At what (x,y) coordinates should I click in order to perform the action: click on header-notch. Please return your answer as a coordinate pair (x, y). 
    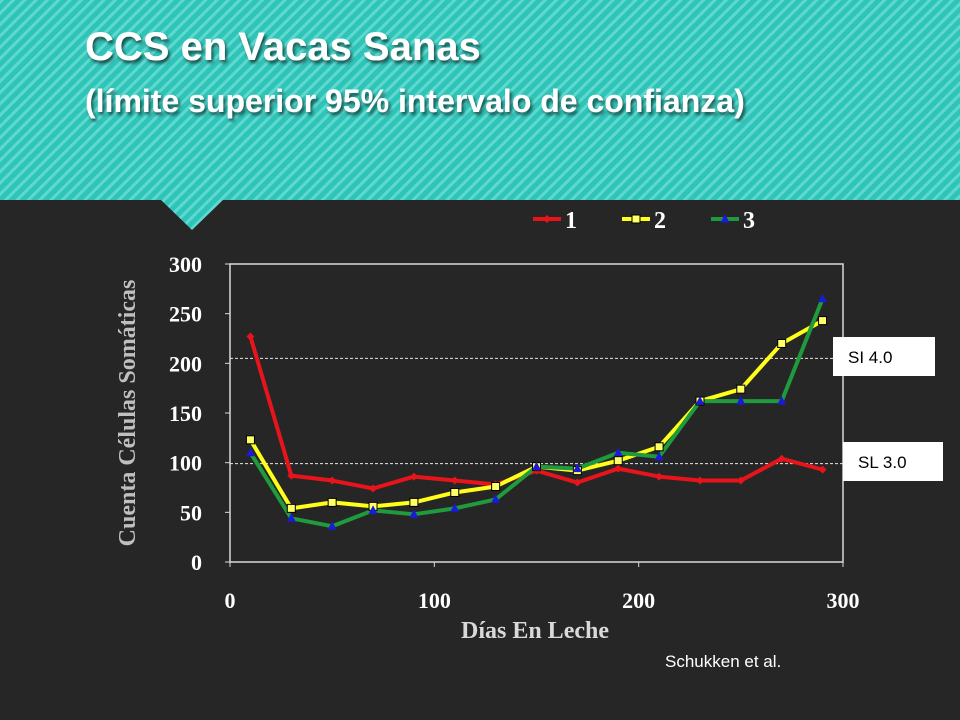
    Looking at the image, I should click on (192, 214).